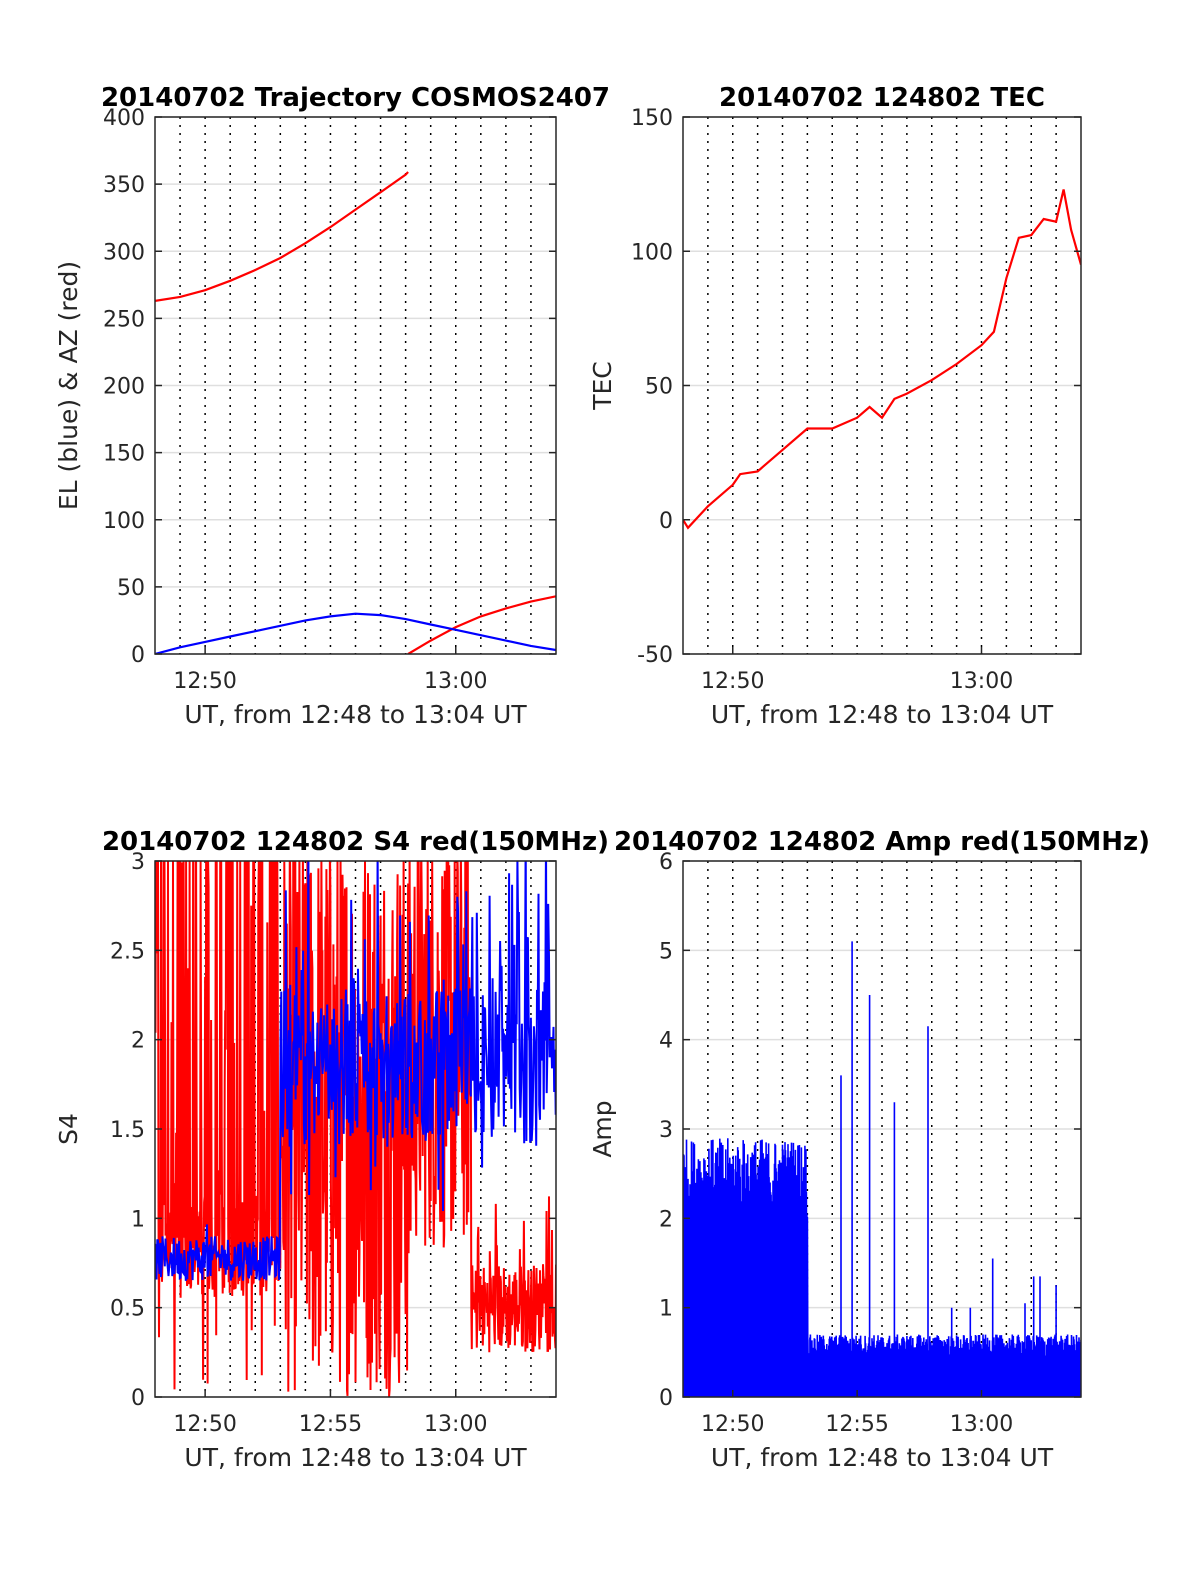  I want to click on series-line-s4-red, so click(355, 1129).